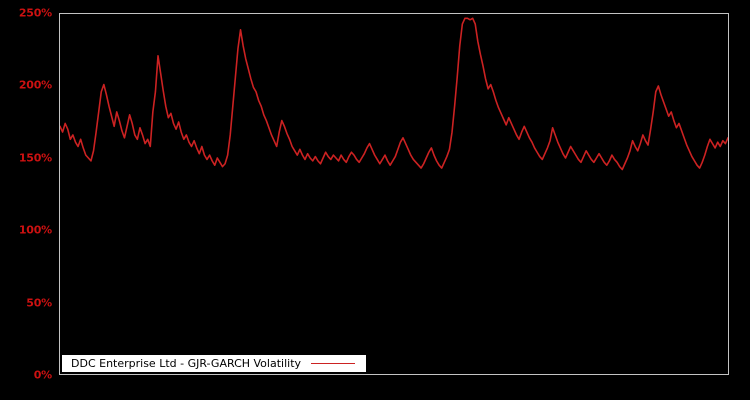 This screenshot has height=400, width=750. I want to click on y-tick-label: 50%, so click(39, 303).